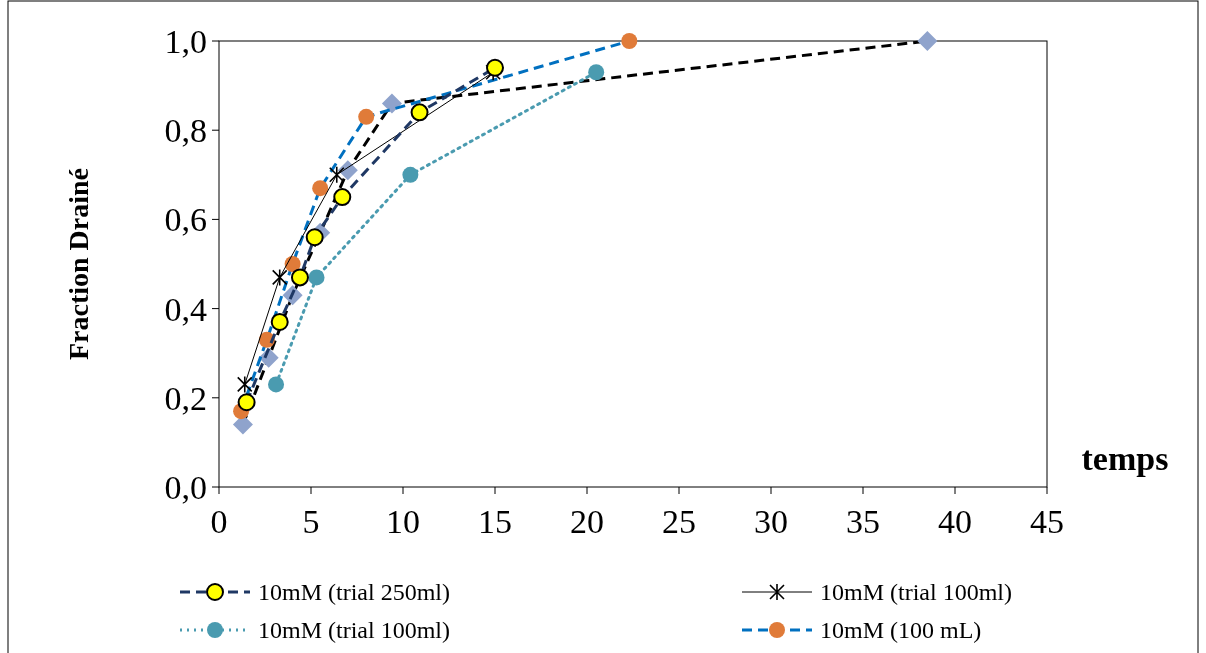 The width and height of the screenshot is (1206, 653). What do you see at coordinates (771, 521) in the screenshot?
I see `x-tick-label: 30` at bounding box center [771, 521].